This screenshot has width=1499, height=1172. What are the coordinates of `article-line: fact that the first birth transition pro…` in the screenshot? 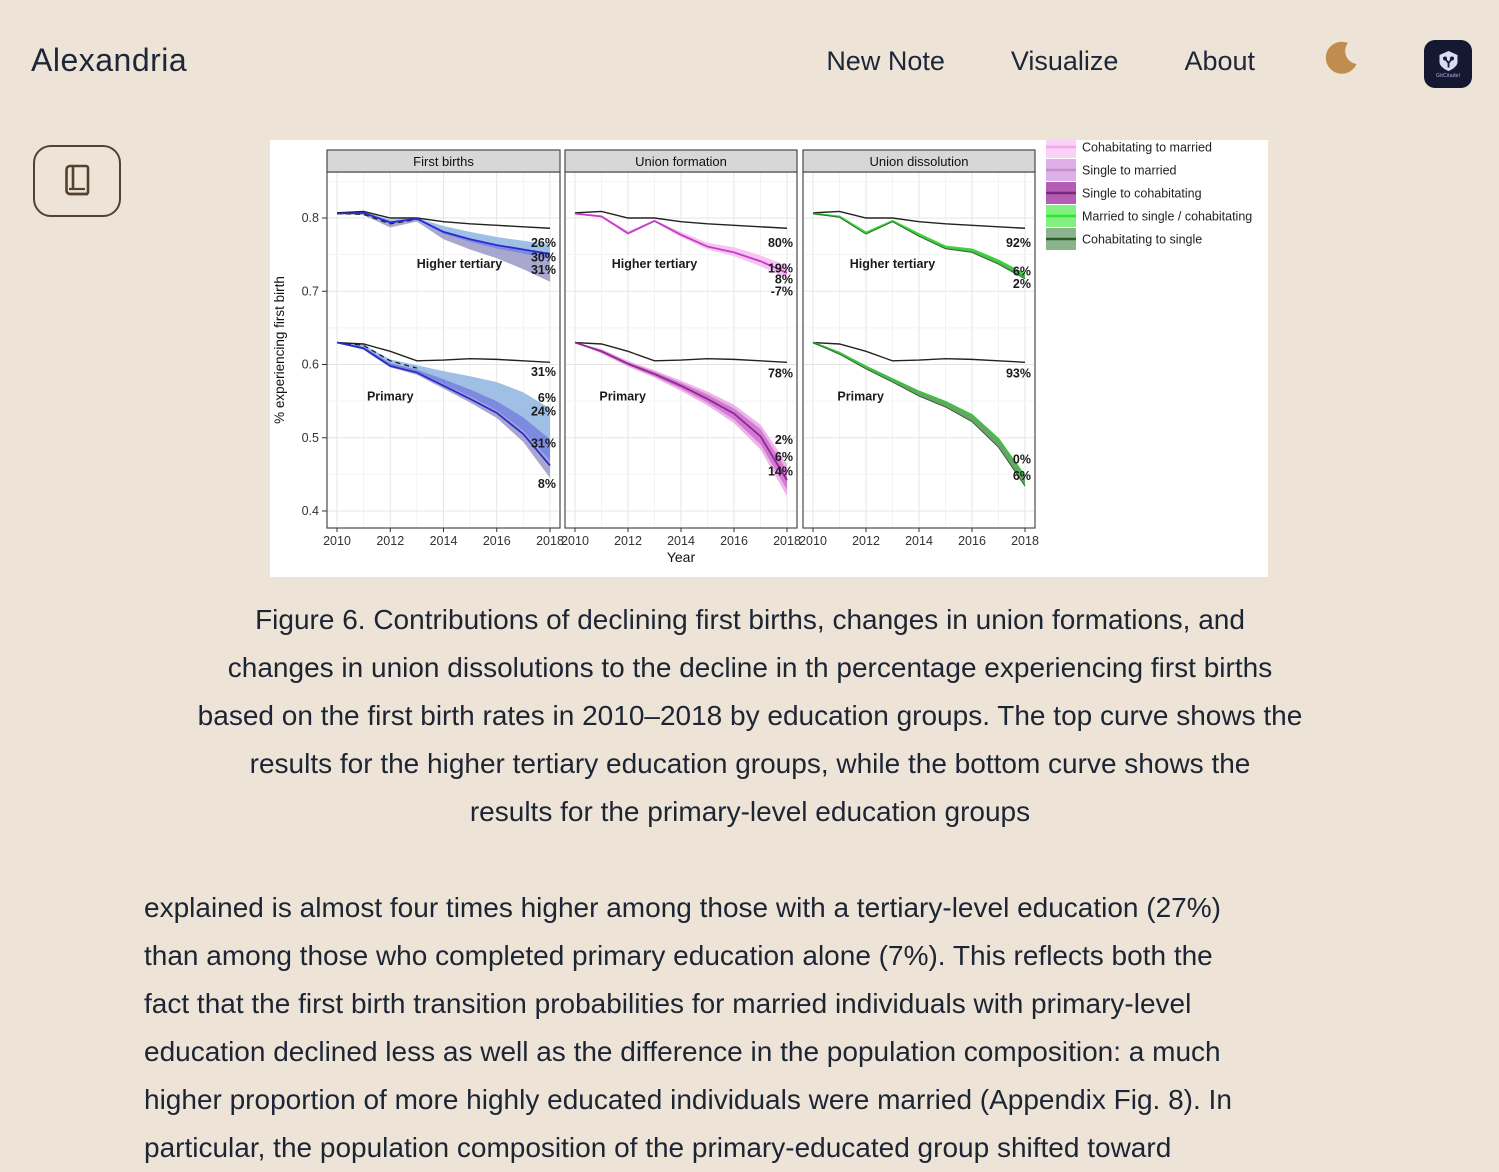 It's located at (668, 1003).